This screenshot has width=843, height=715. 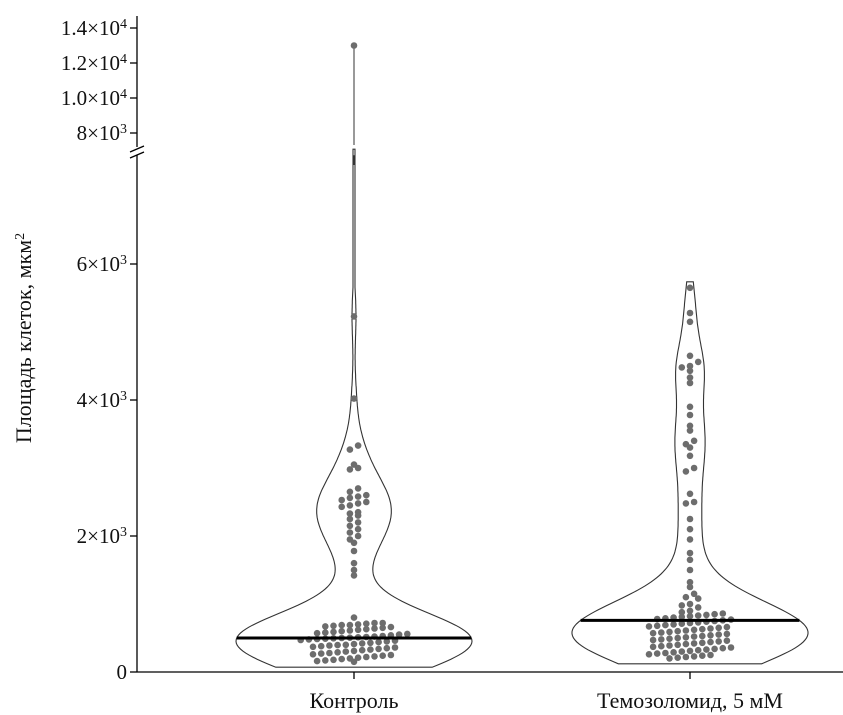 I want to click on y-axis-title-text: Площадь клеток, мкм, so click(x=23, y=341).